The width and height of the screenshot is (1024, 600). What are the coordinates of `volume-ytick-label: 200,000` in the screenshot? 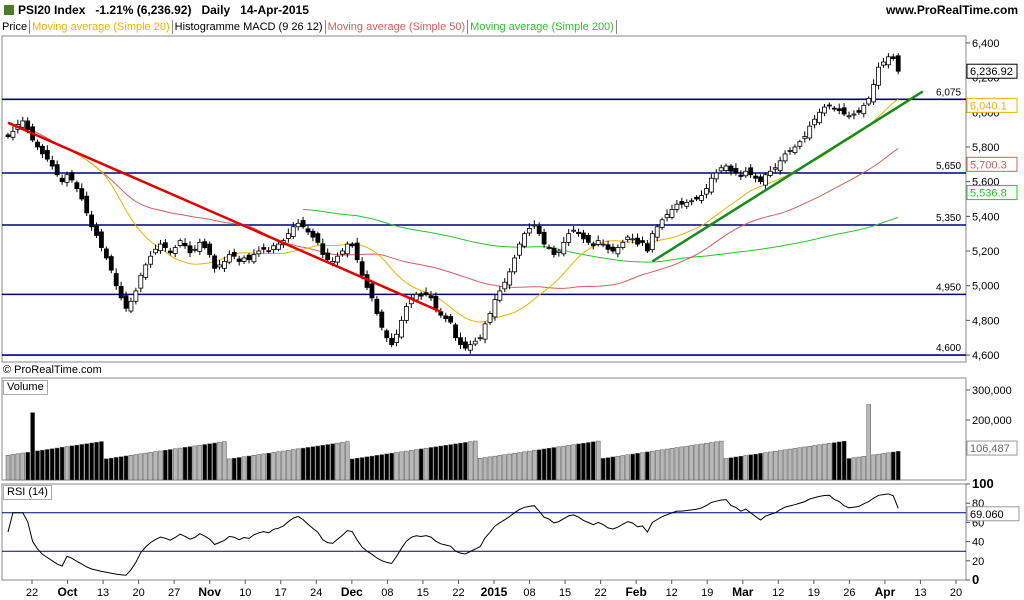 It's located at (992, 421).